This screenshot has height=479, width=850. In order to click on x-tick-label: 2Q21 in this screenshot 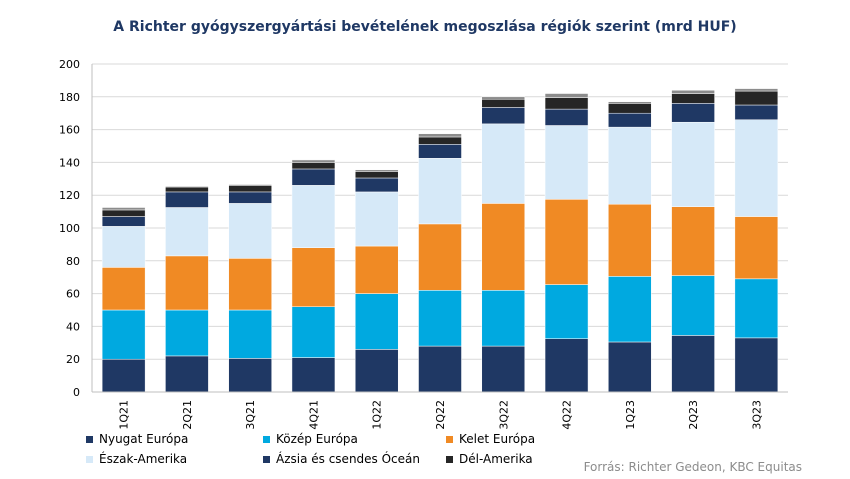, I will do `click(187, 415)`.